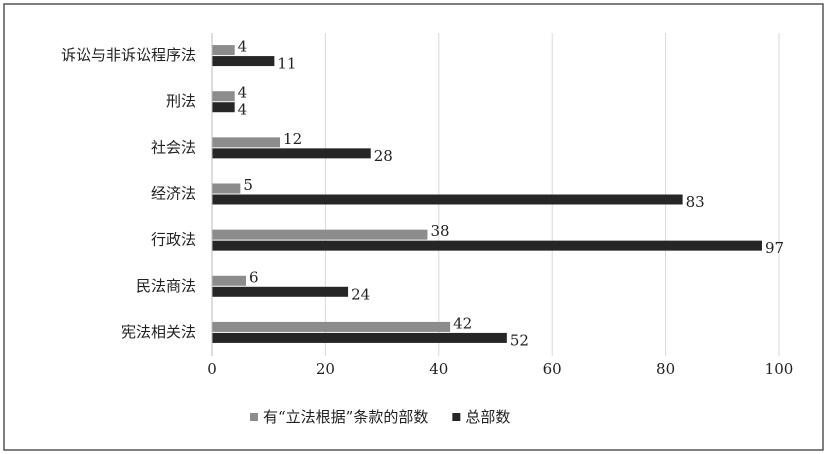  I want to click on y-tick-label: 宪法相关法, so click(158, 332).